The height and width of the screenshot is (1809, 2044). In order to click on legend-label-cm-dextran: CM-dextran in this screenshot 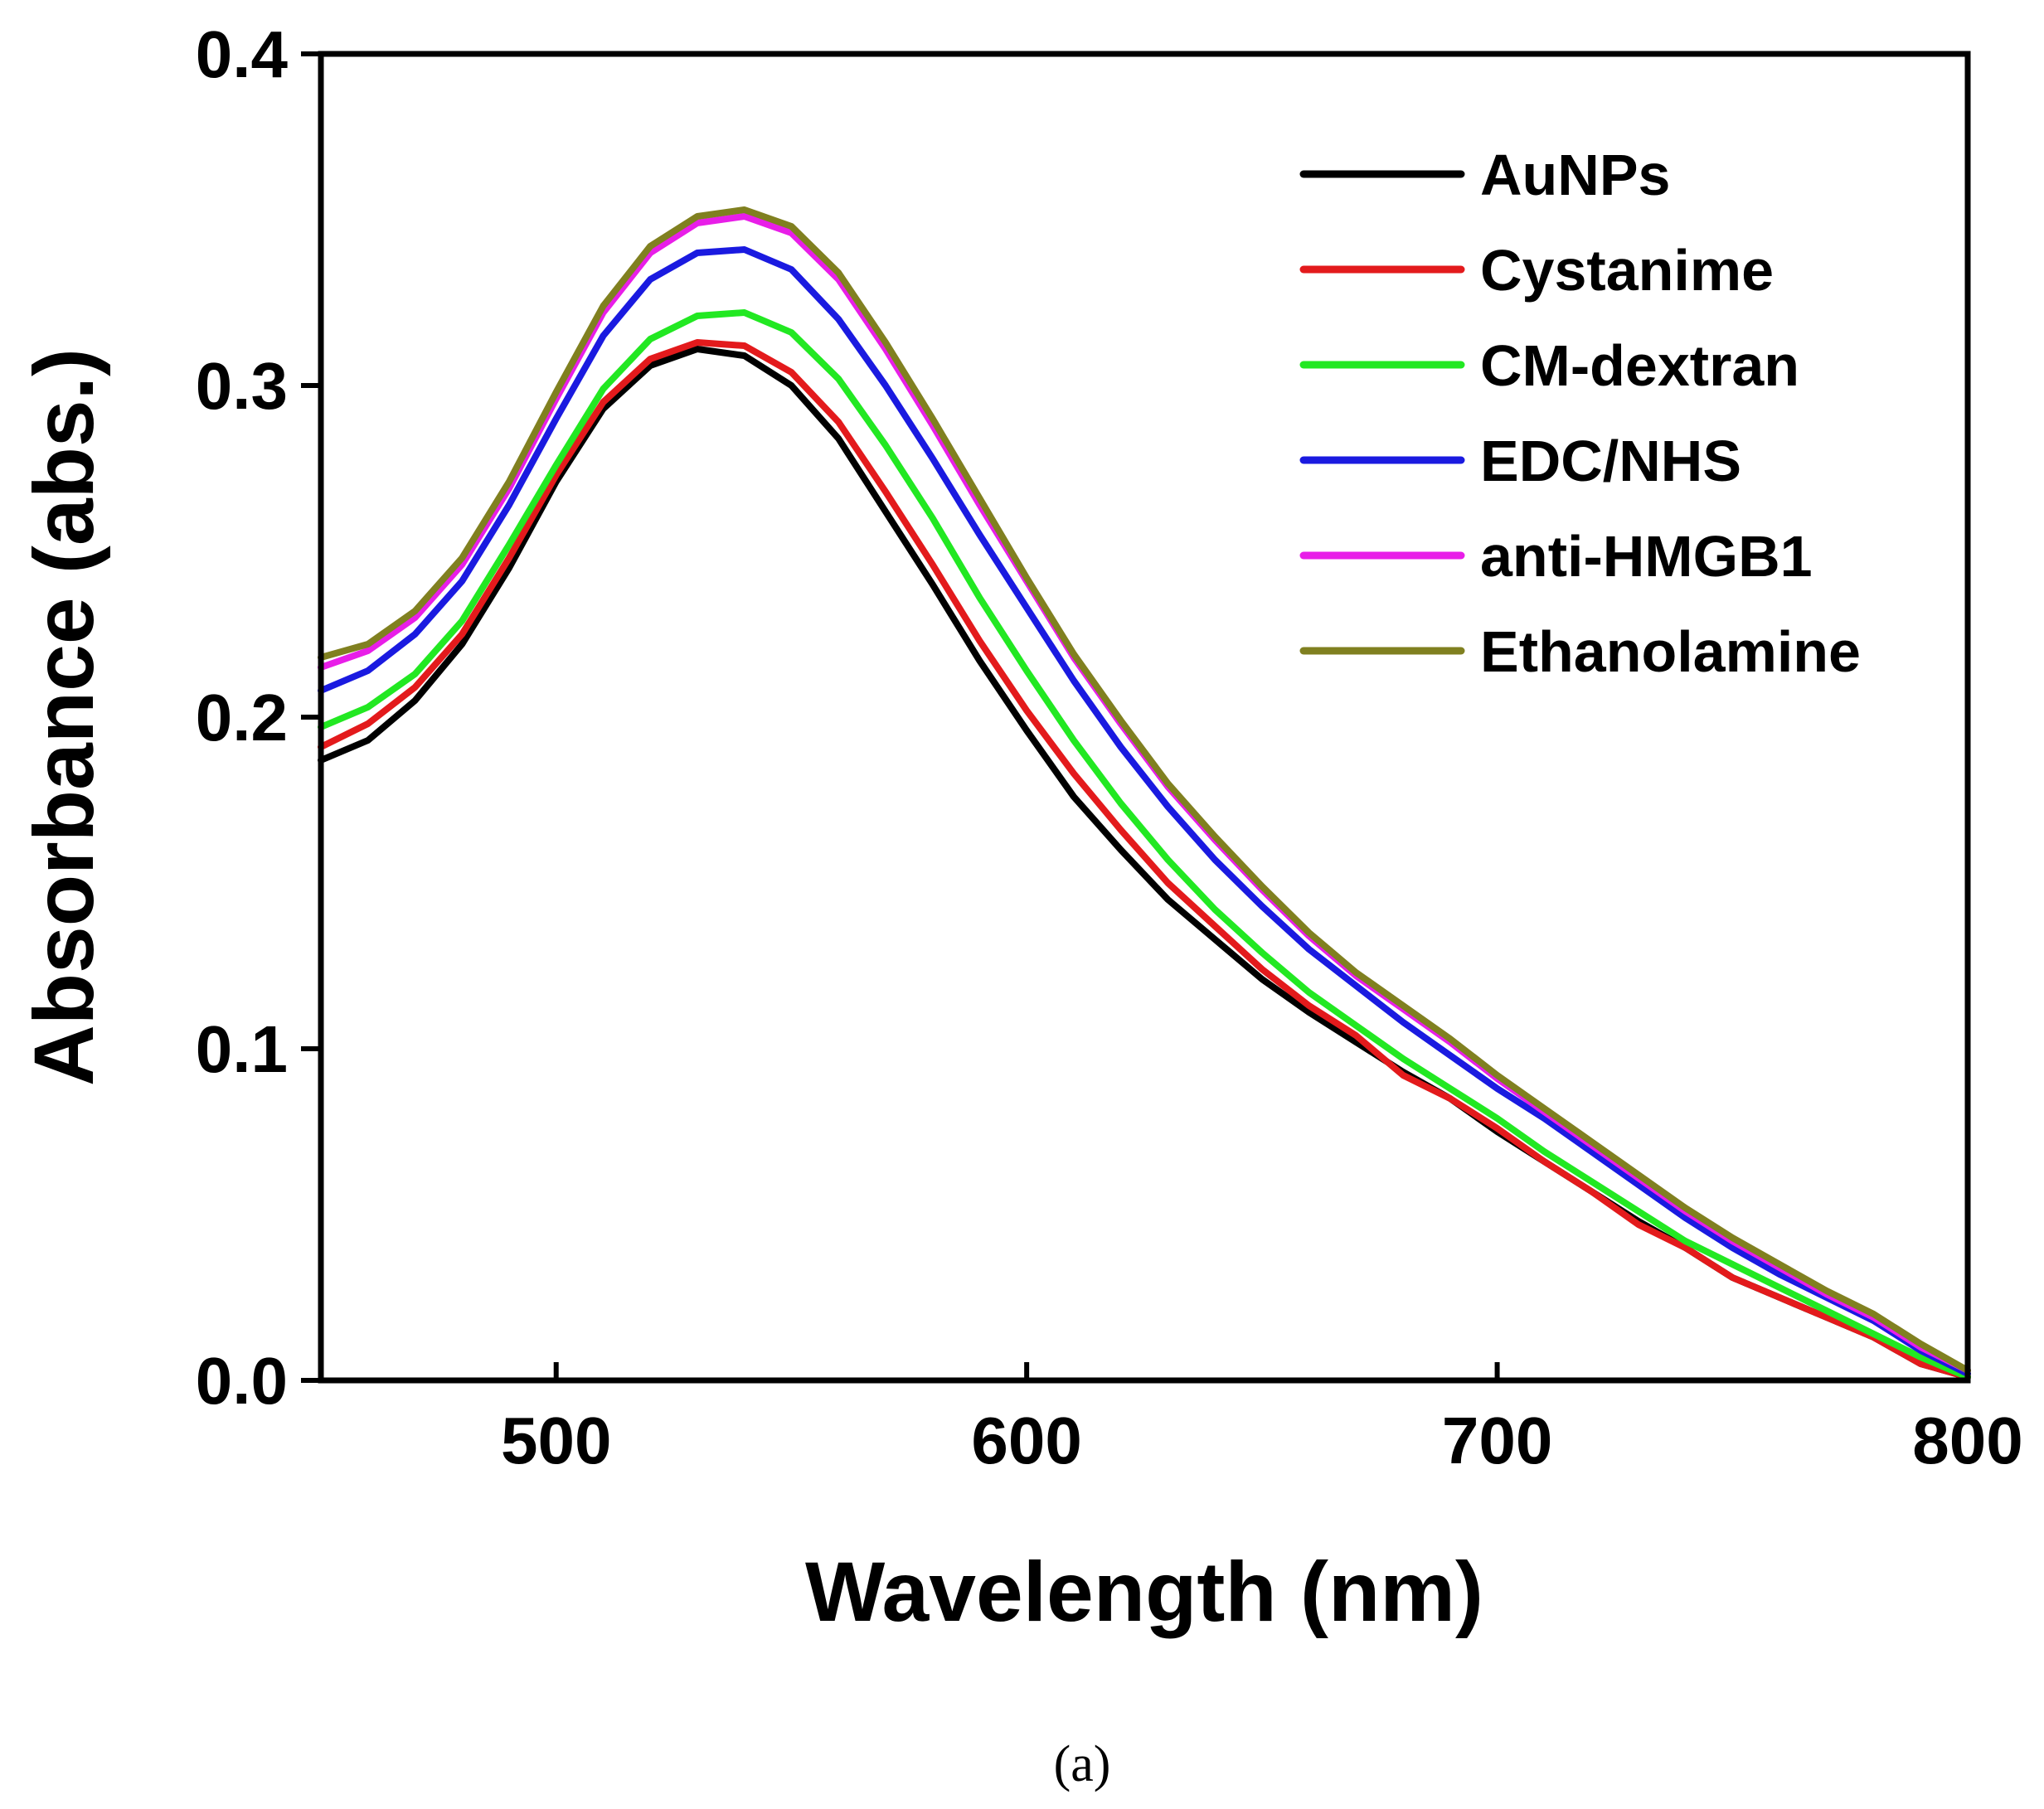, I will do `click(1639, 365)`.